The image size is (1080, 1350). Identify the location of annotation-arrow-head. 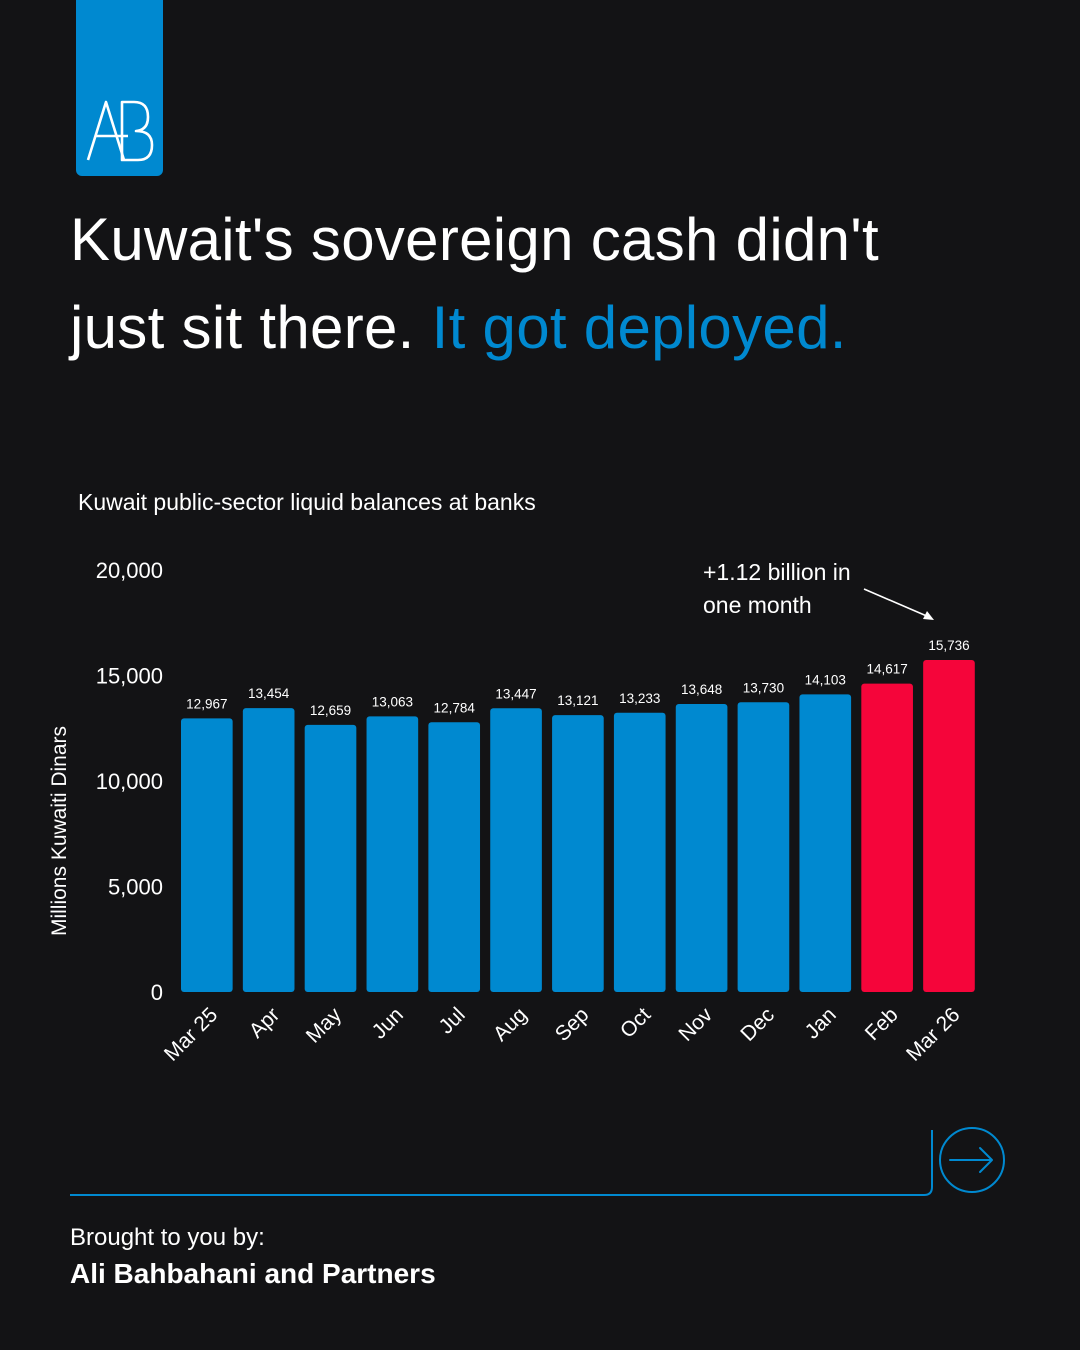
(928, 615).